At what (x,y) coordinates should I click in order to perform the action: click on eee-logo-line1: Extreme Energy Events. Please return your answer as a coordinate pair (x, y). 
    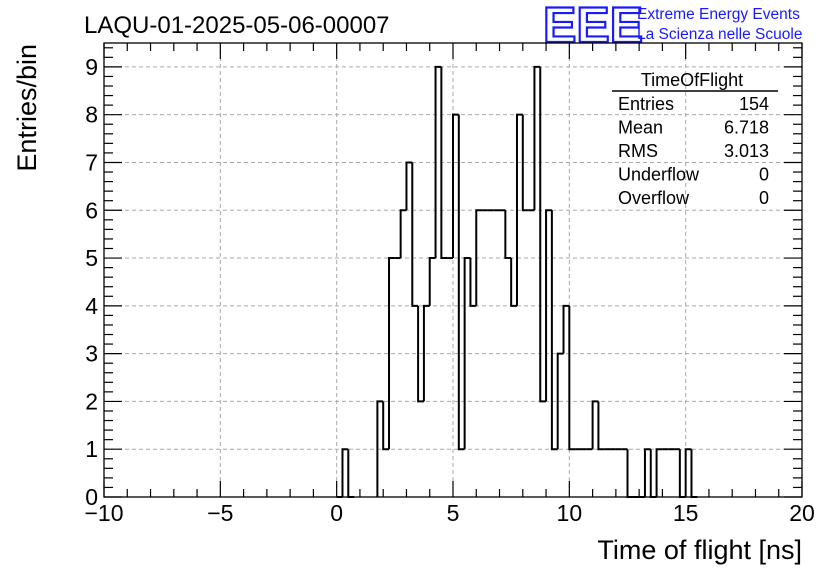
    Looking at the image, I should click on (718, 14).